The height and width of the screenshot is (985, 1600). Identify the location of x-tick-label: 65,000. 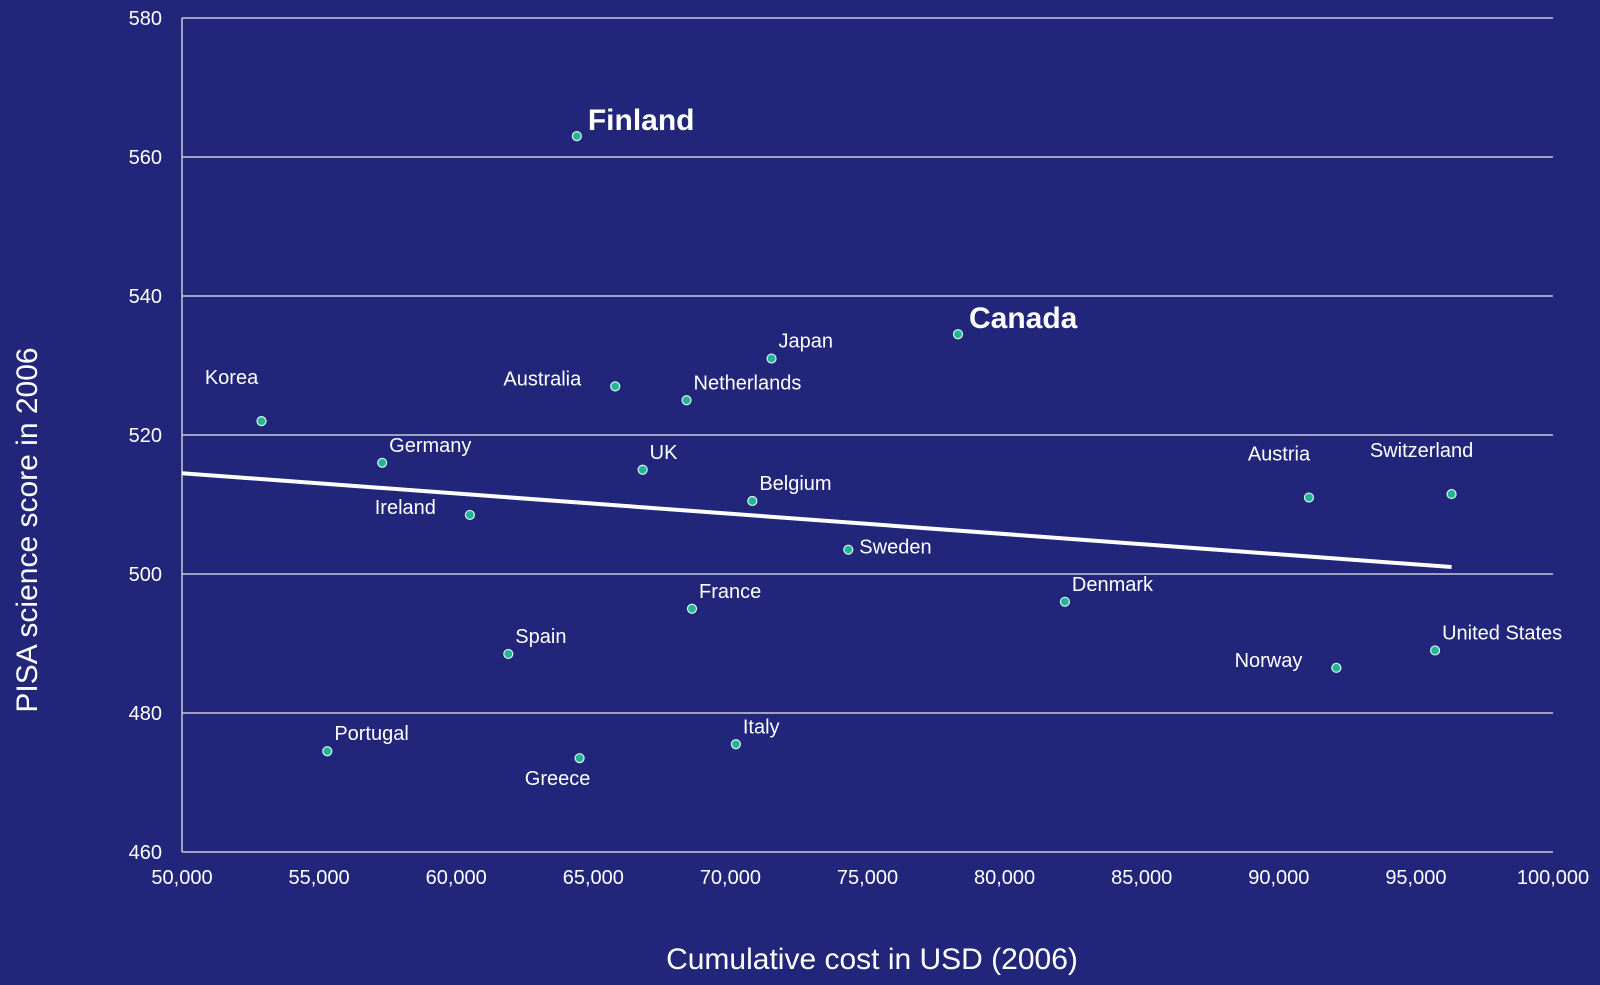
(593, 878).